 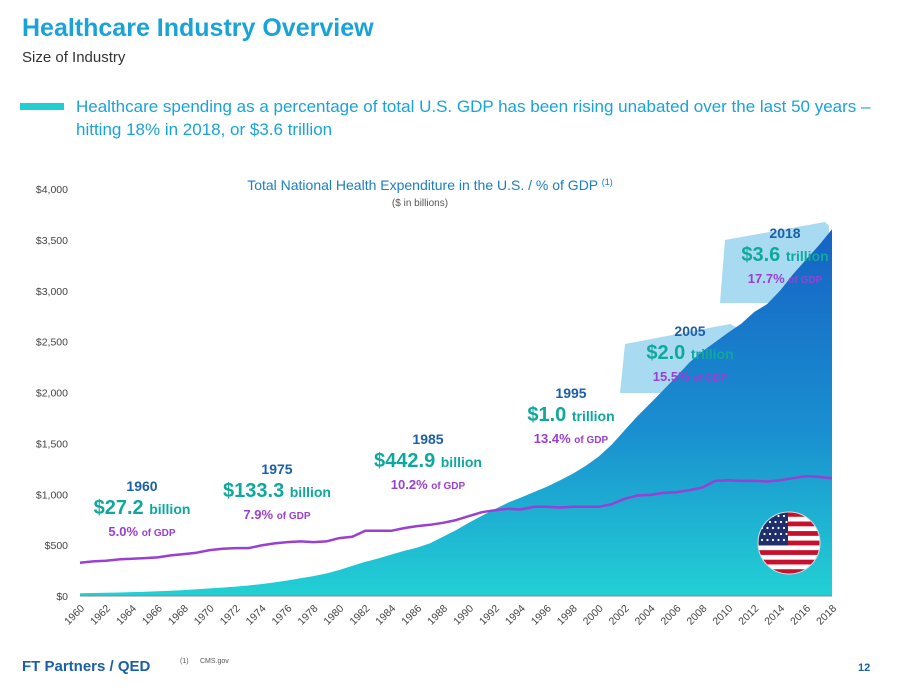 What do you see at coordinates (671, 615) in the screenshot?
I see `x-tick-label: 2006` at bounding box center [671, 615].